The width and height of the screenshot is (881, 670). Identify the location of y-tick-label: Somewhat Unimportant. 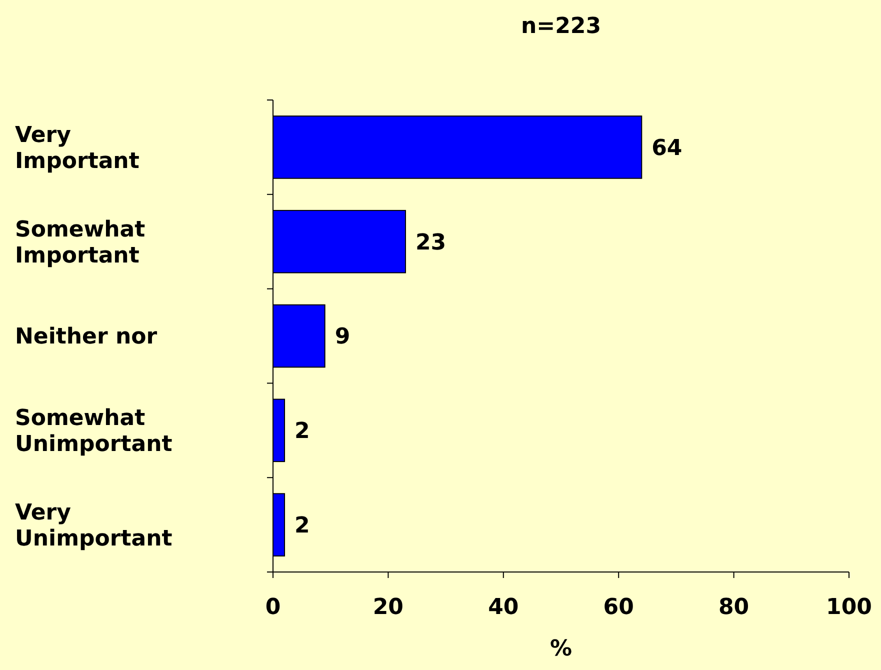
(94, 432).